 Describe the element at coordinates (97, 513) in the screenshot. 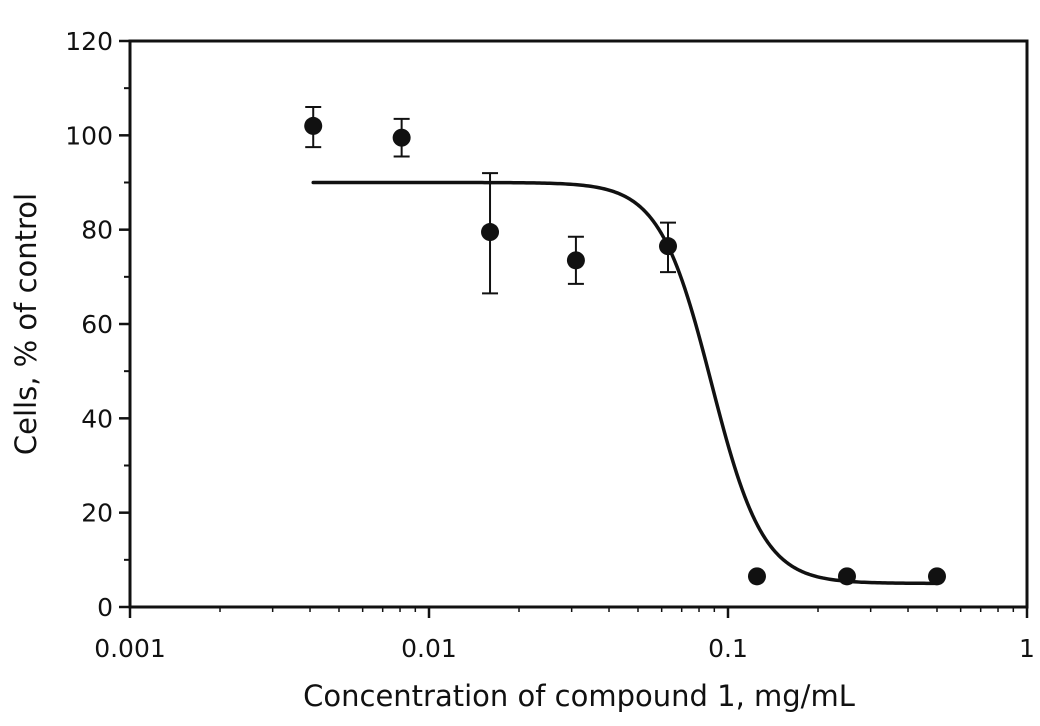

I see `y-tick-label: 20` at that location.